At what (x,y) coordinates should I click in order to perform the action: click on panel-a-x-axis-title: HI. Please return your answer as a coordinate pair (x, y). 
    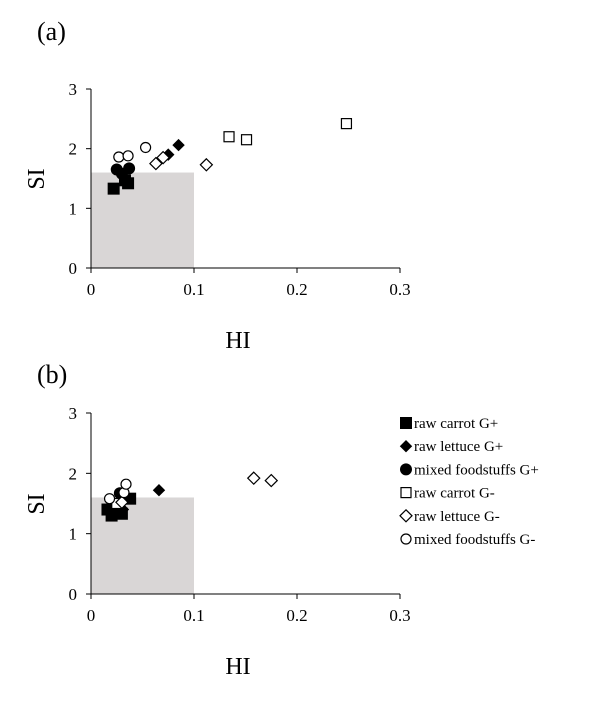
    Looking at the image, I should click on (237, 341).